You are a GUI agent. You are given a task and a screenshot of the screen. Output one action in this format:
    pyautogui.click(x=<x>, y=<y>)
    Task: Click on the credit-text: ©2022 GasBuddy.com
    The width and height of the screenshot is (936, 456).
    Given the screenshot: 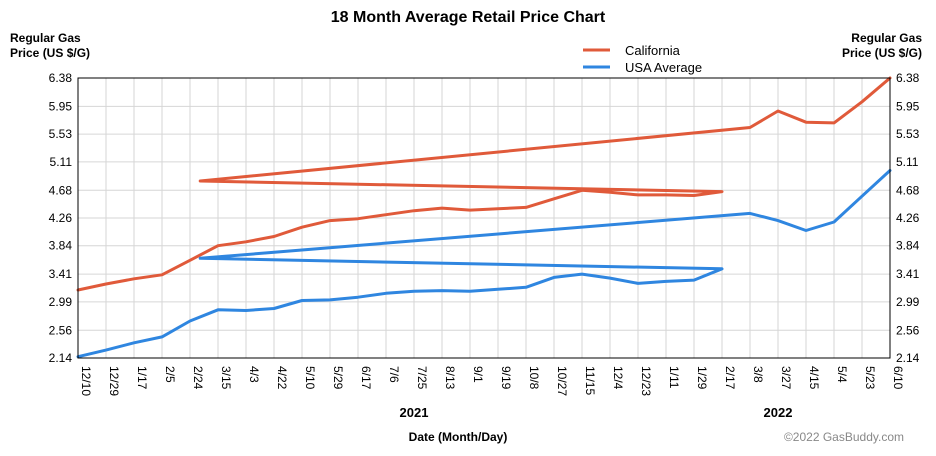 What is the action you would take?
    pyautogui.click(x=844, y=437)
    